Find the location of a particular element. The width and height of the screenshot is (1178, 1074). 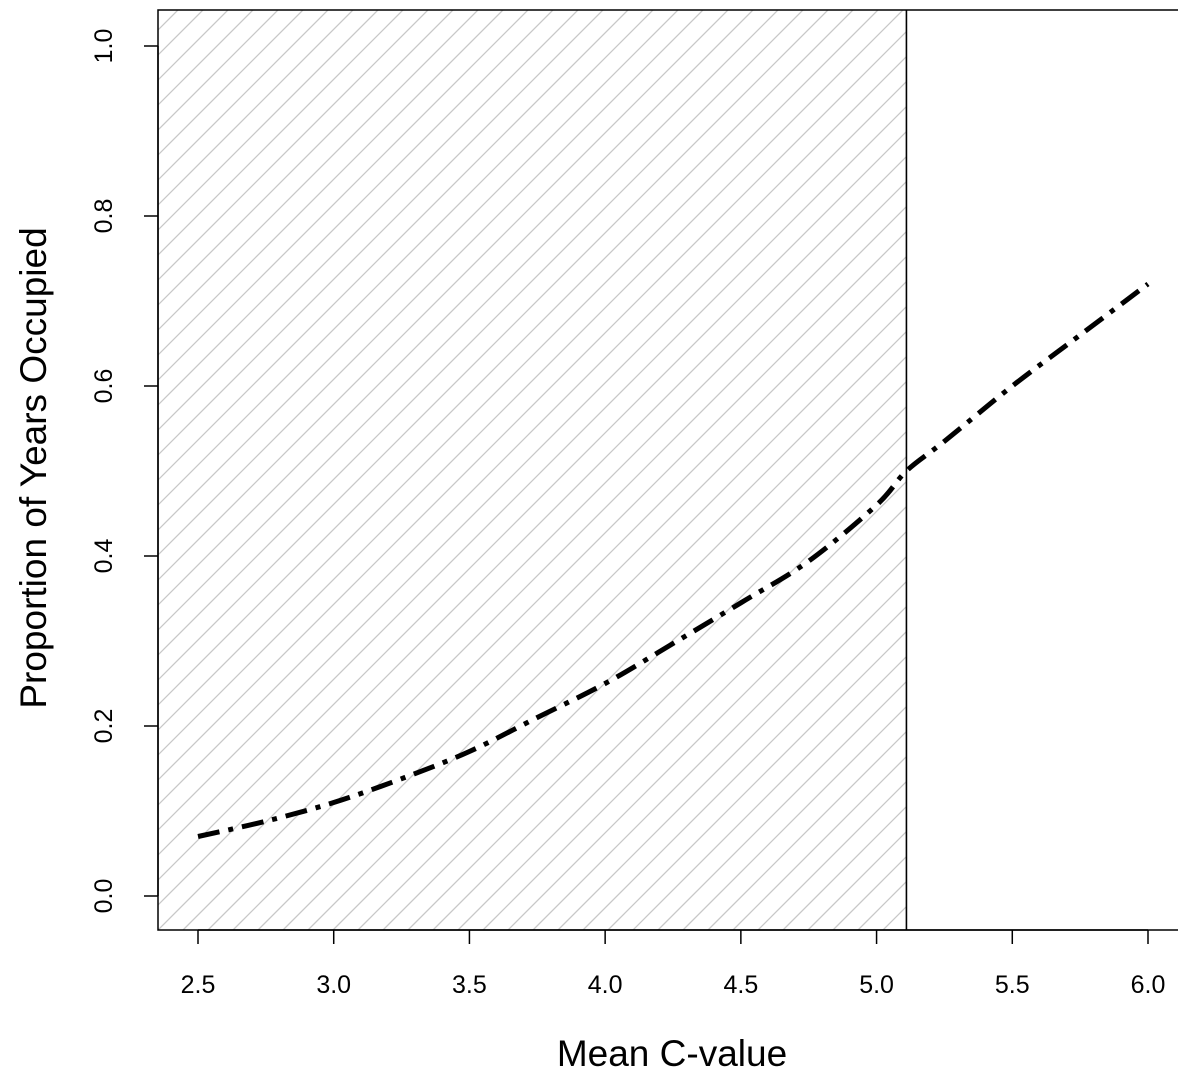

x-tick-label: 4.5 is located at coordinates (740, 985).